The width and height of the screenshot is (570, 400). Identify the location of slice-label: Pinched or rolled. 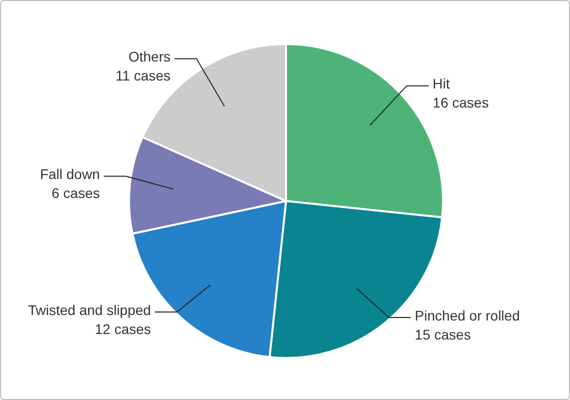
(467, 315).